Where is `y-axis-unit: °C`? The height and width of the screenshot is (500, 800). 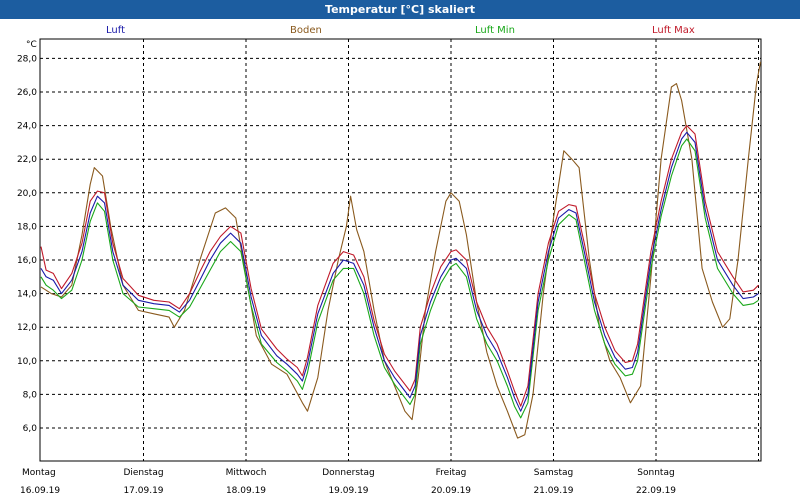
y-axis-unit: °C is located at coordinates (31, 45).